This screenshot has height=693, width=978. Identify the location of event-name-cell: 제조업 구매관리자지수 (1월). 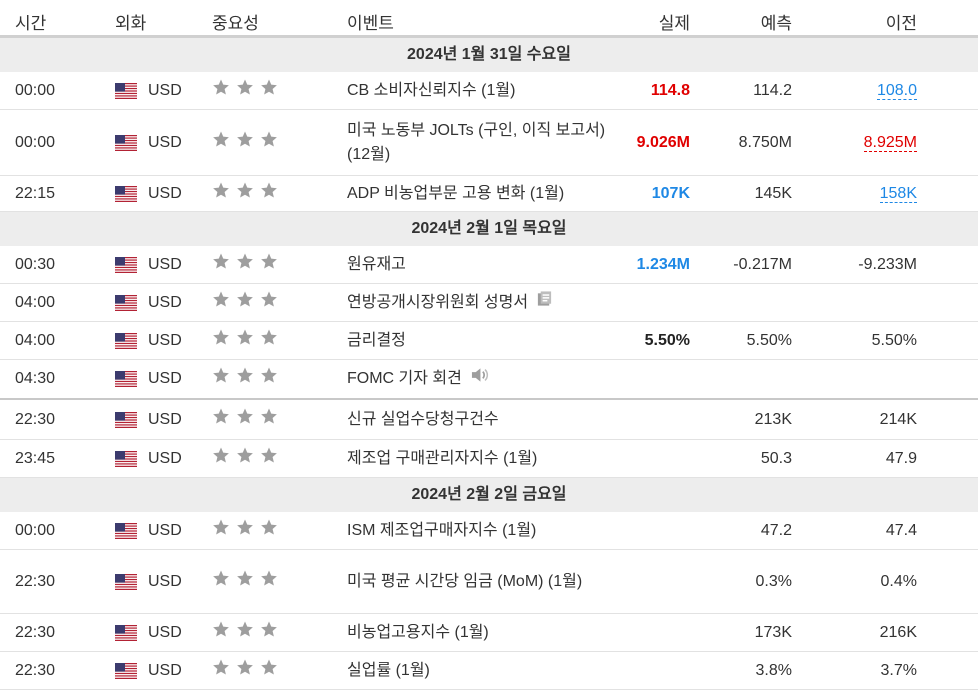
(477, 459).